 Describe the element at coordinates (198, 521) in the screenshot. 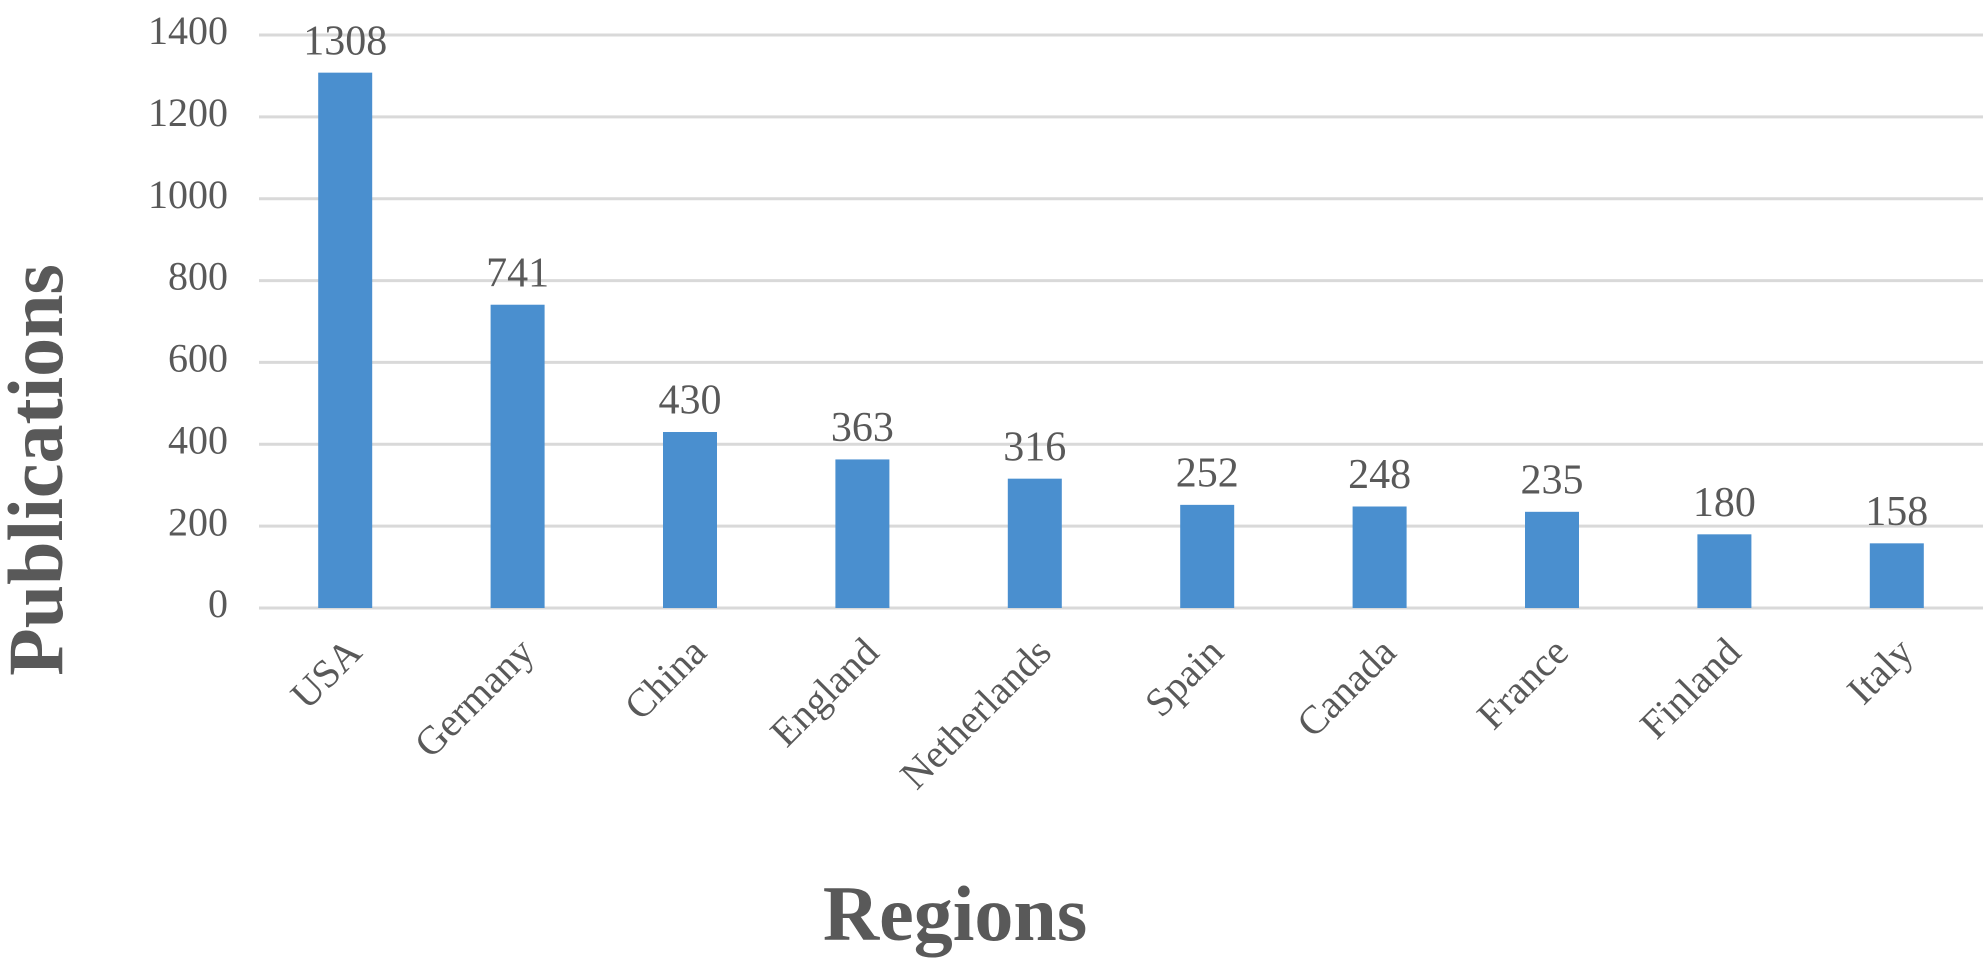

I see `y-tick-label: 200` at that location.